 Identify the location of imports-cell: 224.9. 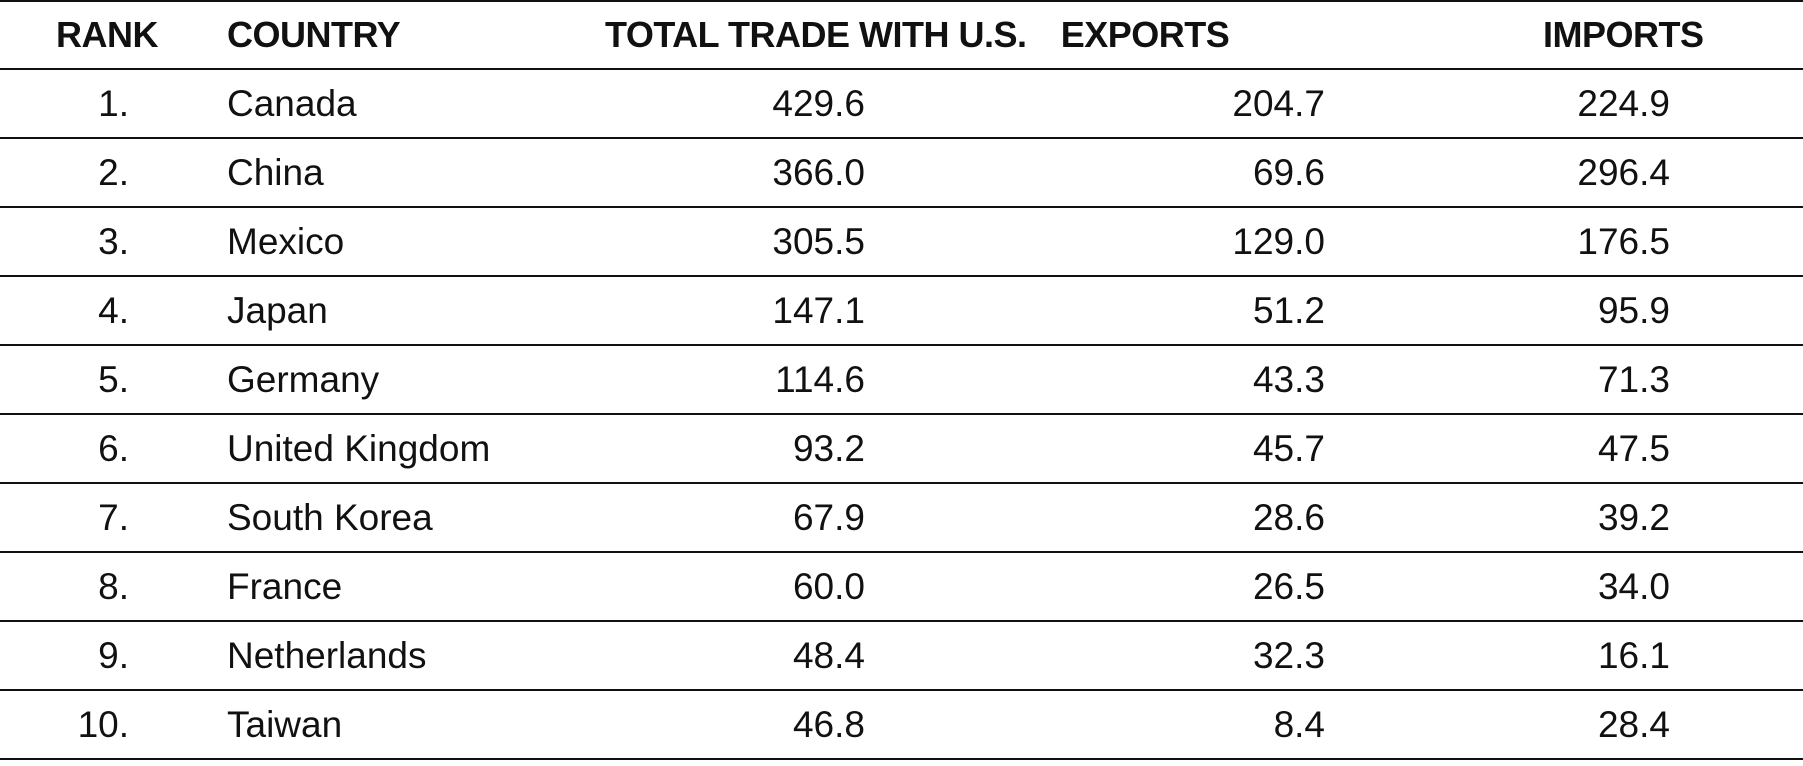
(1623, 103).